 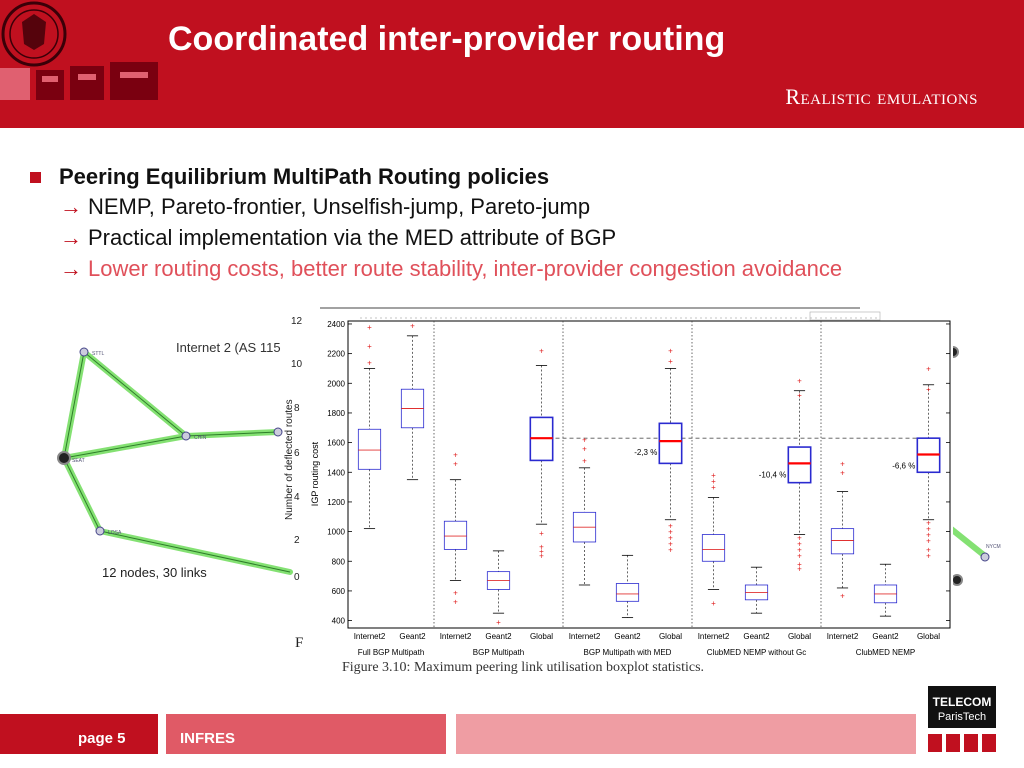 What do you see at coordinates (297, 540) in the screenshot?
I see `bg-tick: 2` at bounding box center [297, 540].